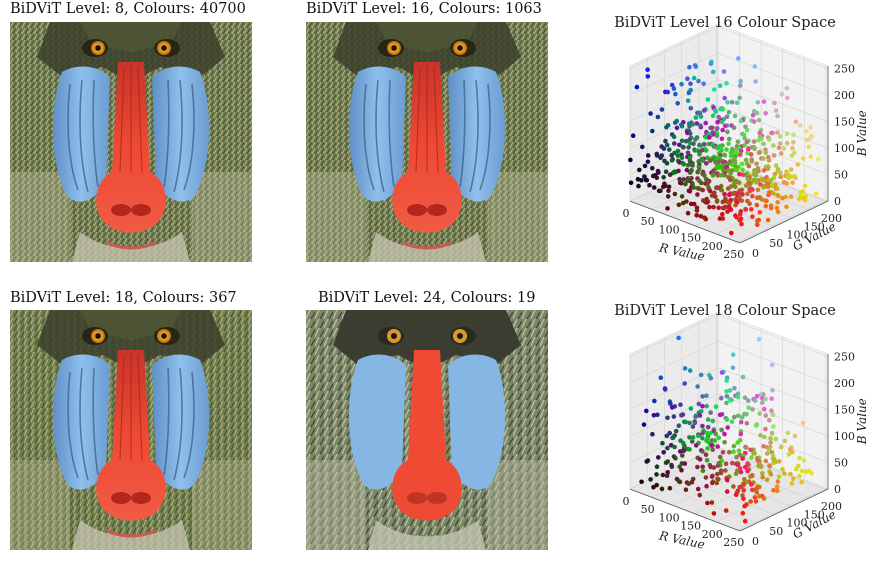  What do you see at coordinates (626, 501) in the screenshot?
I see `x-tick-label: 0` at bounding box center [626, 501].